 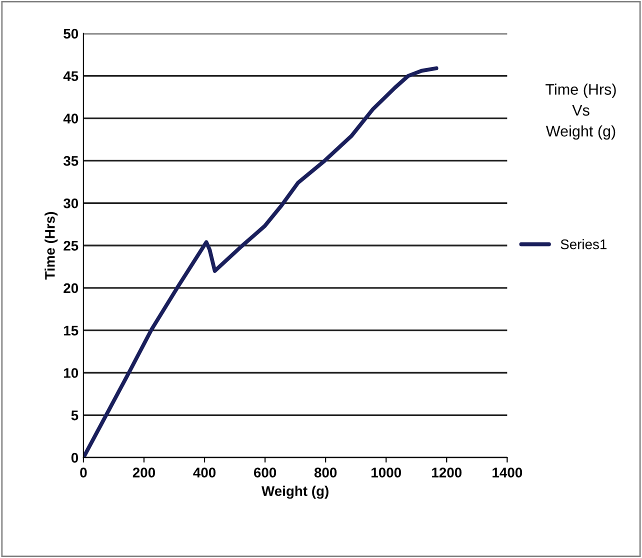 I want to click on legend-label: Series1, so click(x=583, y=244).